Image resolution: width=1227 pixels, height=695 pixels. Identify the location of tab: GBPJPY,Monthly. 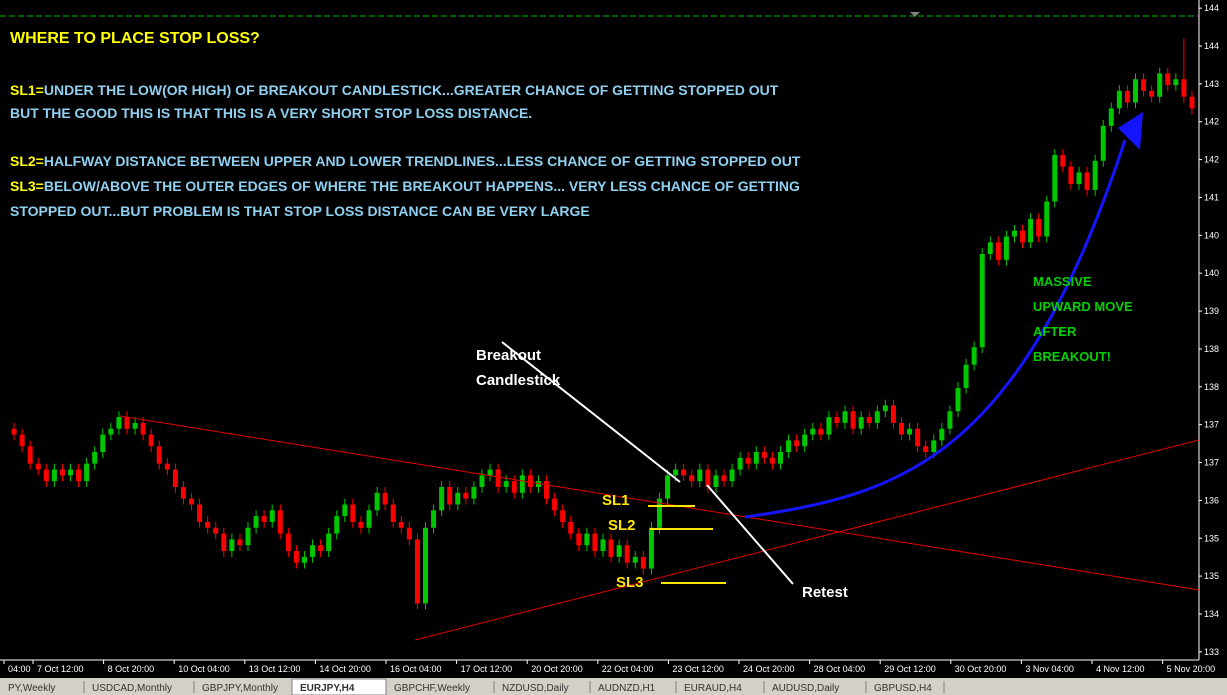
(240, 688).